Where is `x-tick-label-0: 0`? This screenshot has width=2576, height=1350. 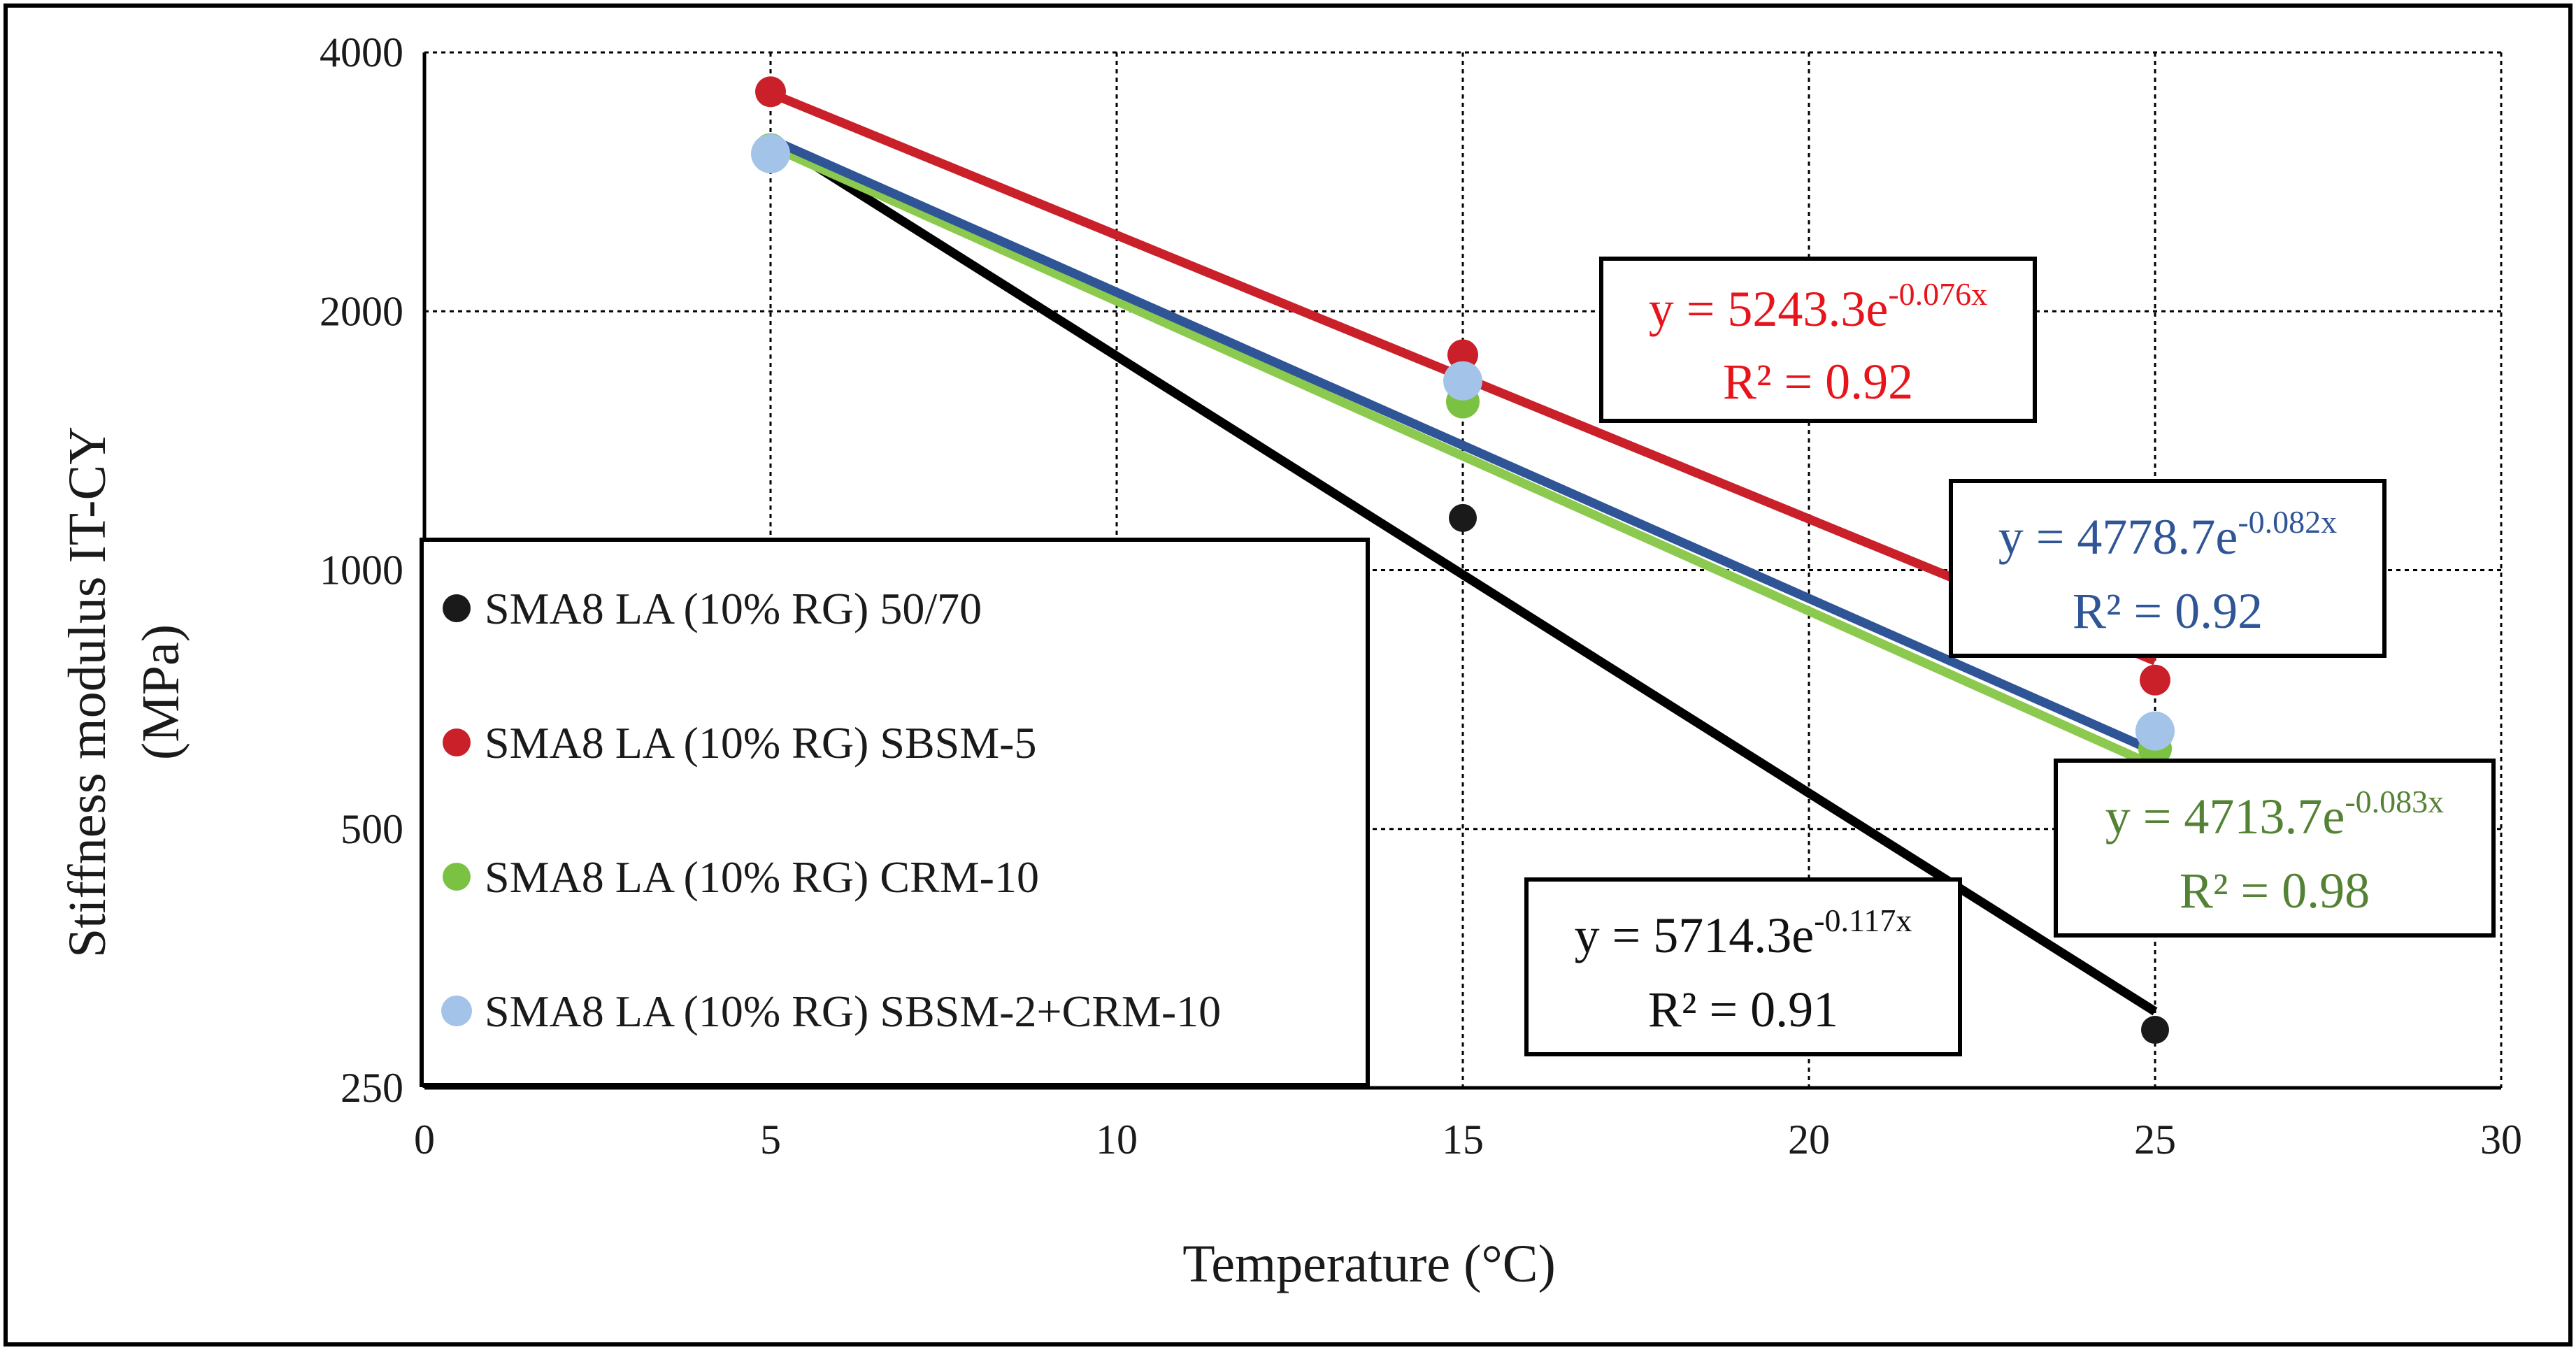
x-tick-label-0: 0 is located at coordinates (424, 1139).